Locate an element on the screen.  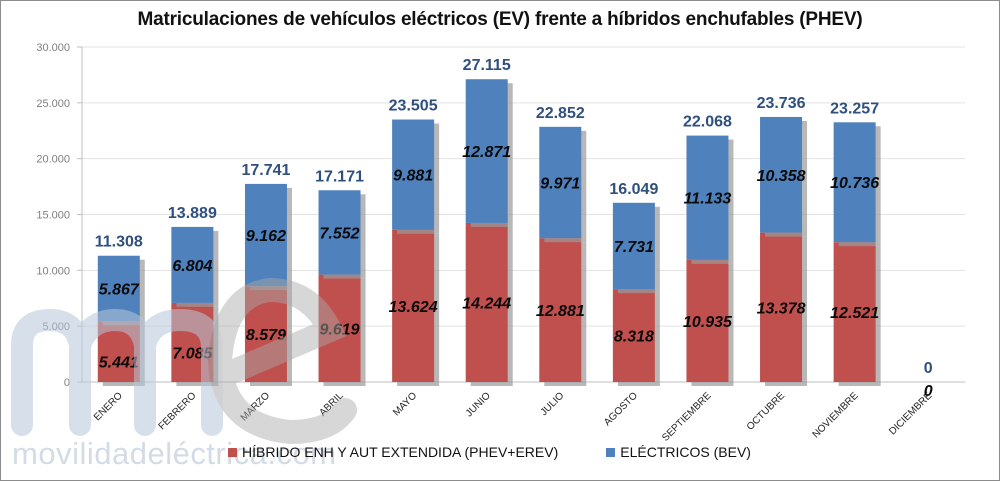
data-label-total: 0 is located at coordinates (928, 368).